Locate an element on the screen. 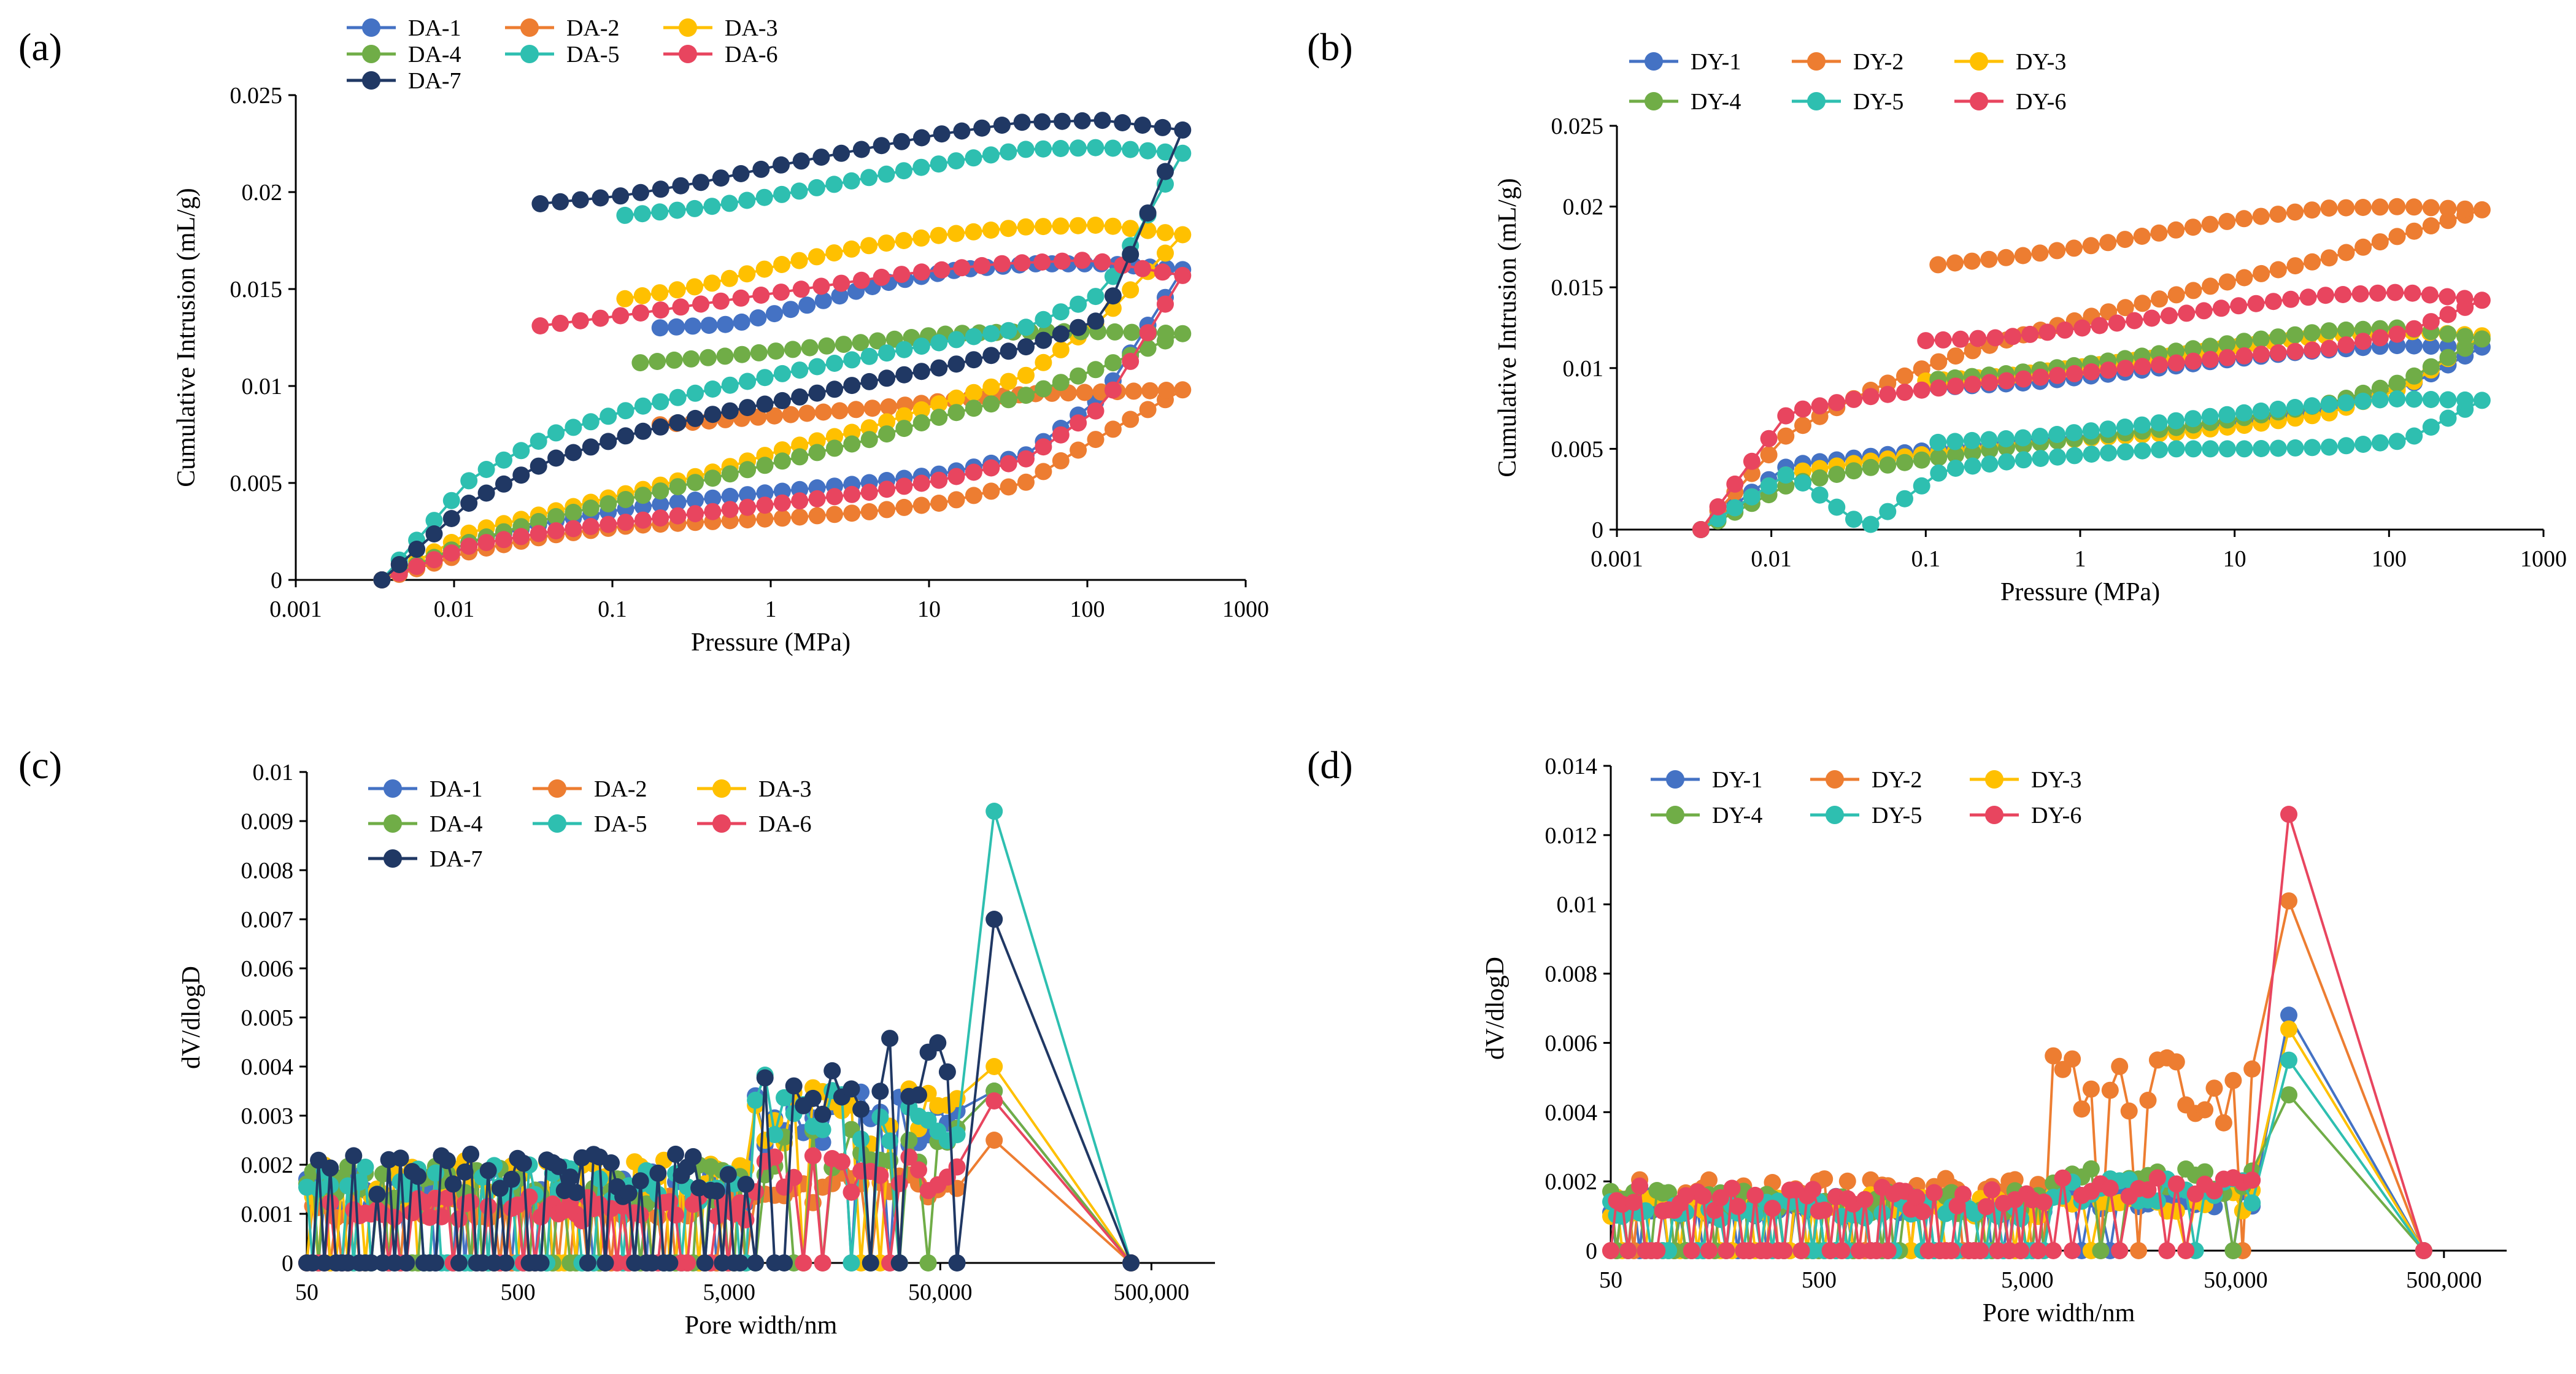  legend: DY-1 DY-2 DY-3 DY-4 DY-5 DY-6 is located at coordinates (1866, 797).